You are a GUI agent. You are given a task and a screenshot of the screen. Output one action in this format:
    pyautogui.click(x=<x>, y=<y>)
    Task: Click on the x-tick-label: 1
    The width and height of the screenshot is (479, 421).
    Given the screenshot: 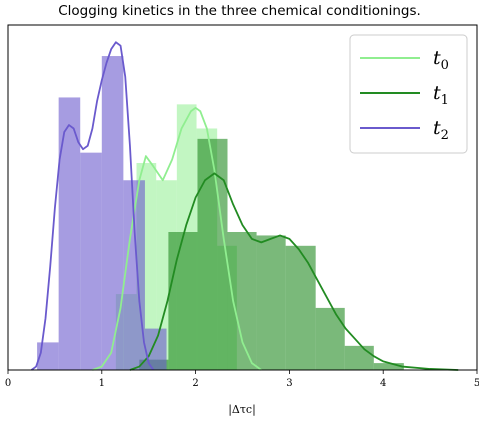 What is the action you would take?
    pyautogui.click(x=102, y=383)
    